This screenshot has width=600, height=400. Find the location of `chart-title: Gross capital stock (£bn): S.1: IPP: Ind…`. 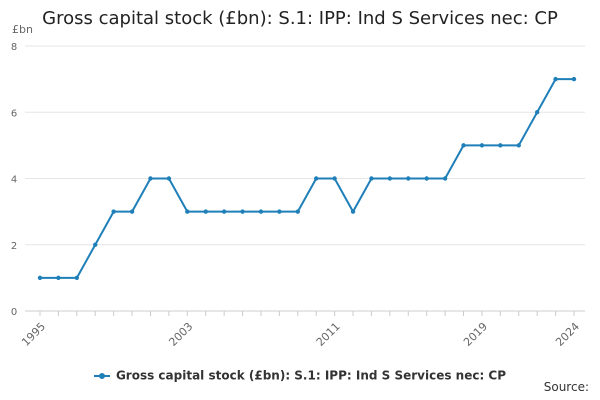

chart-title: Gross capital stock (£bn): S.1: IPP: Ind… is located at coordinates (300, 18).